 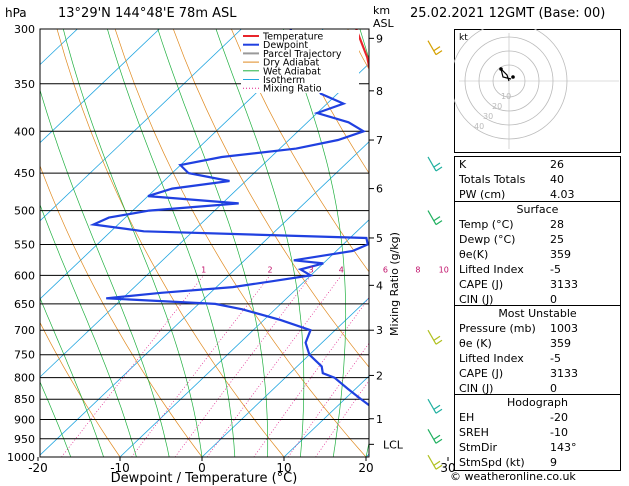 I want to click on legend-entry: Parcel Trajectory, so click(x=302, y=54).